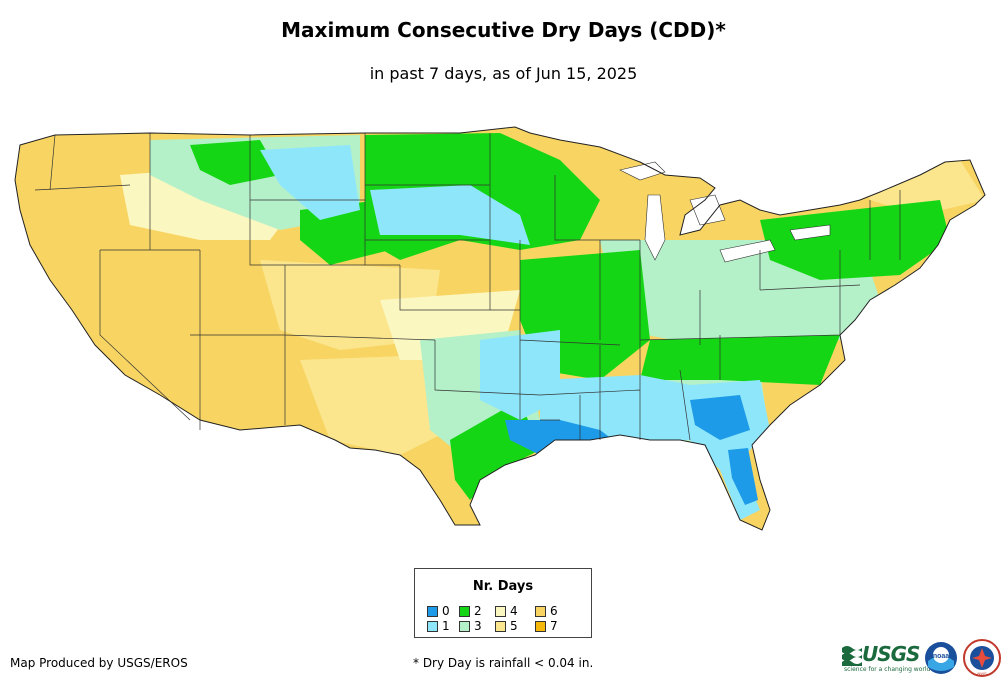 The height and width of the screenshot is (691, 1007). Describe the element at coordinates (478, 611) in the screenshot. I see `legend-label: 2` at that location.